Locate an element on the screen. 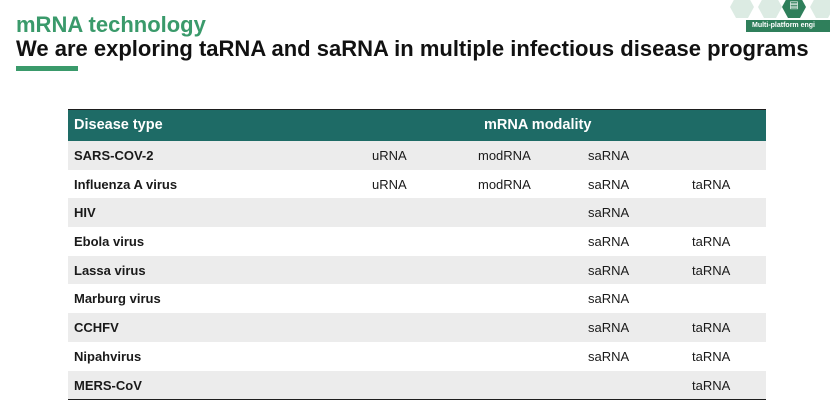 The image size is (830, 418). disease-cell: MERS-CoV is located at coordinates (108, 385).